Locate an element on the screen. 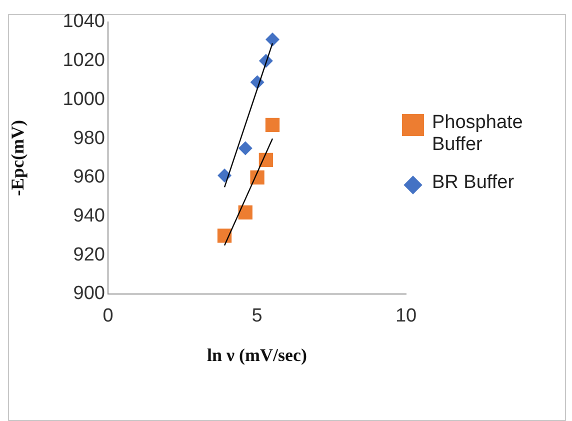  y-axis-title: -Epc(mV) is located at coordinates (17, 158).